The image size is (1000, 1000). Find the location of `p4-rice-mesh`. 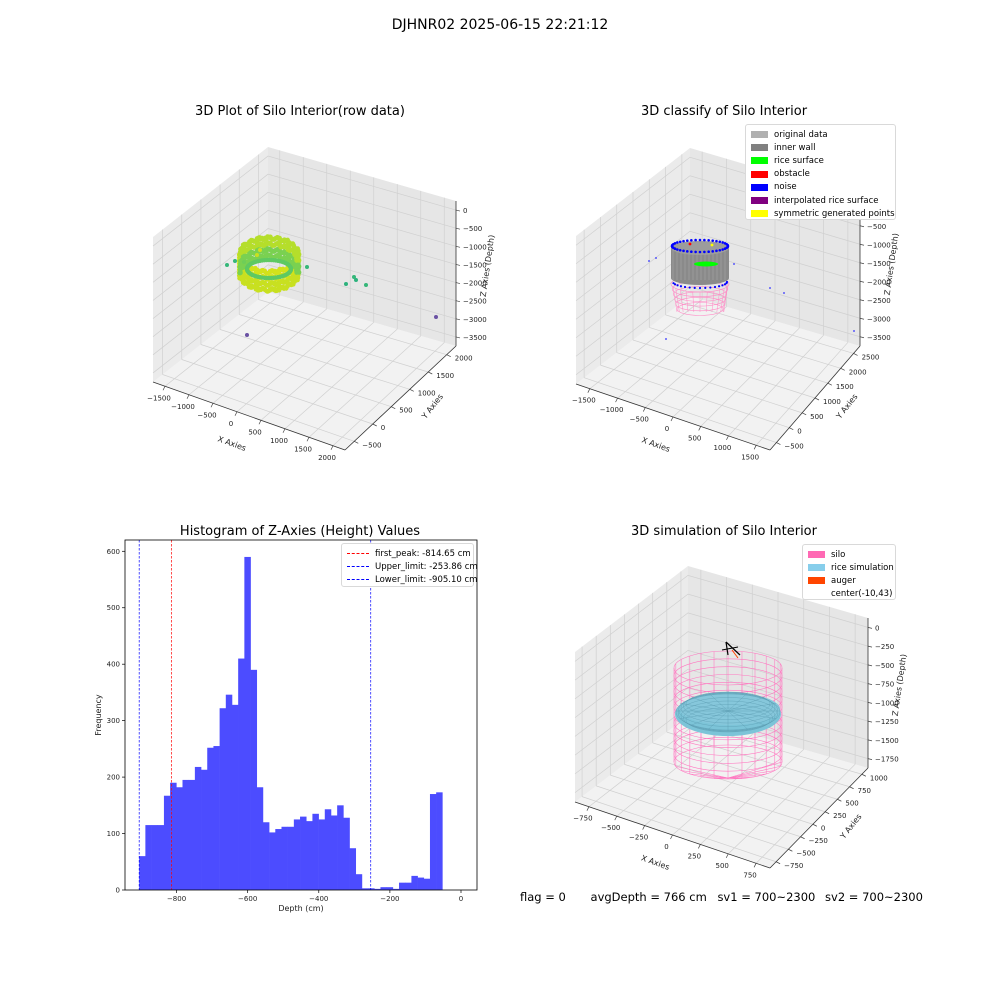

p4-rice-mesh is located at coordinates (718, 720).